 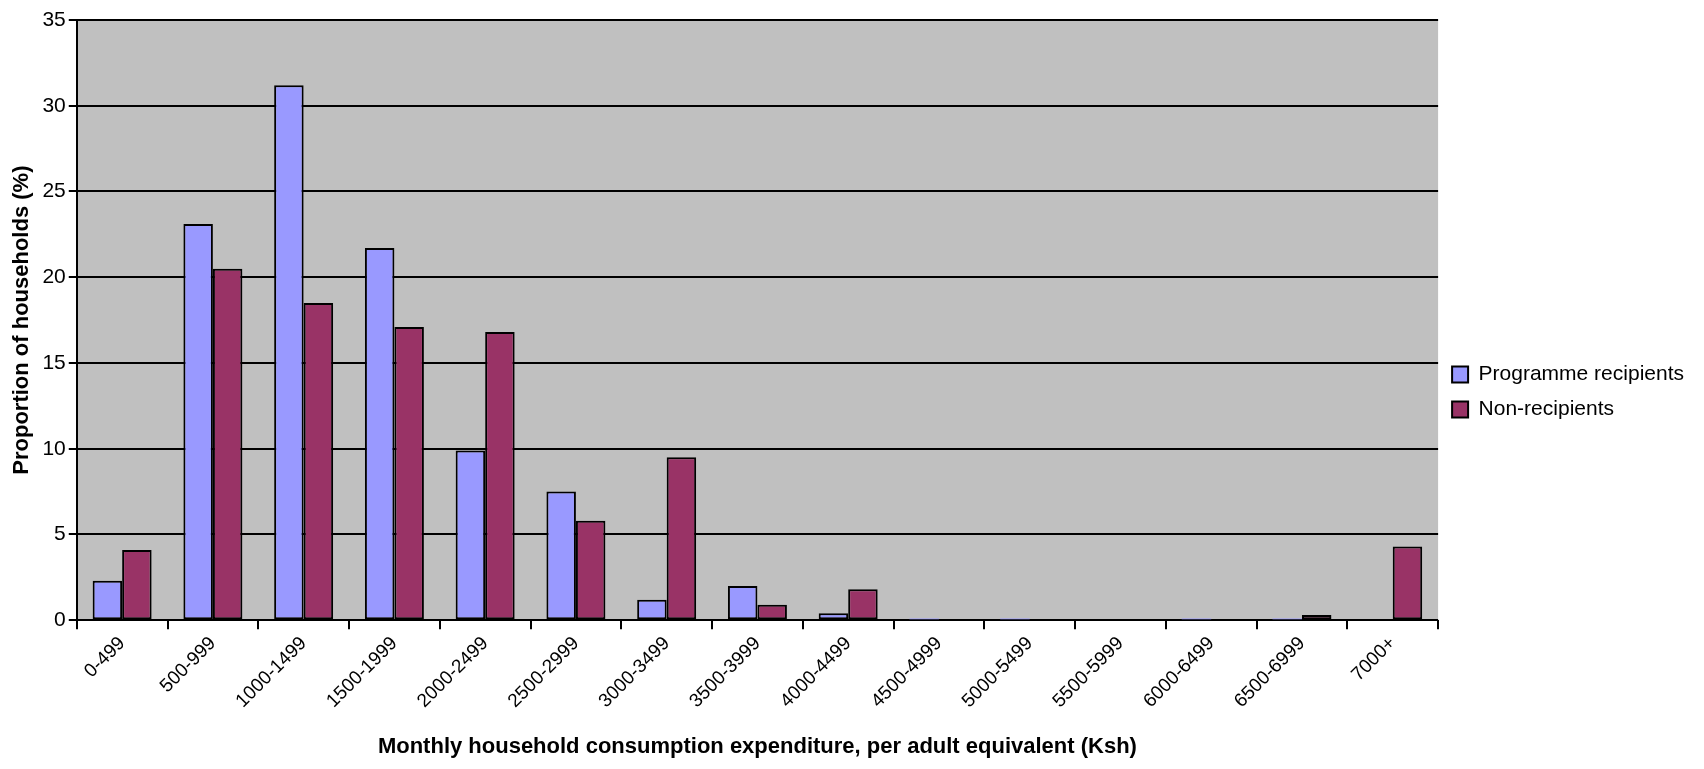 What do you see at coordinates (60, 533) in the screenshot?
I see `y-tick-label: 5` at bounding box center [60, 533].